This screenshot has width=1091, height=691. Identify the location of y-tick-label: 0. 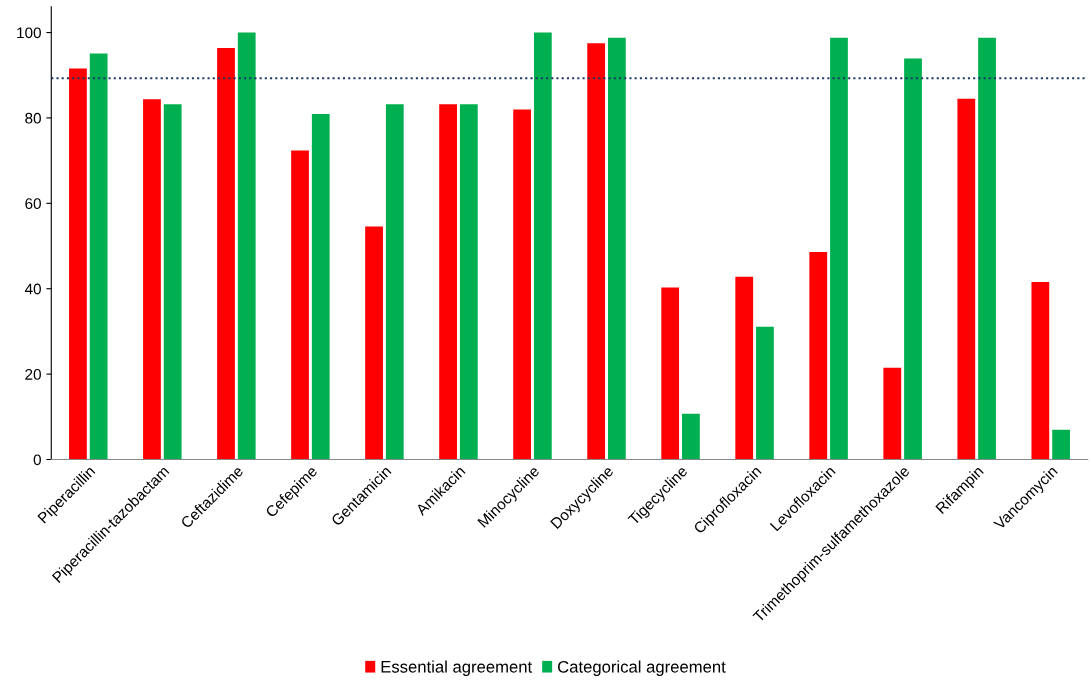
(37, 460).